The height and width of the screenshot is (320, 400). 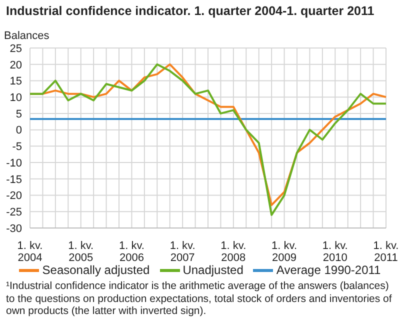 What do you see at coordinates (19, 130) in the screenshot?
I see `y-tick-label: 0` at bounding box center [19, 130].